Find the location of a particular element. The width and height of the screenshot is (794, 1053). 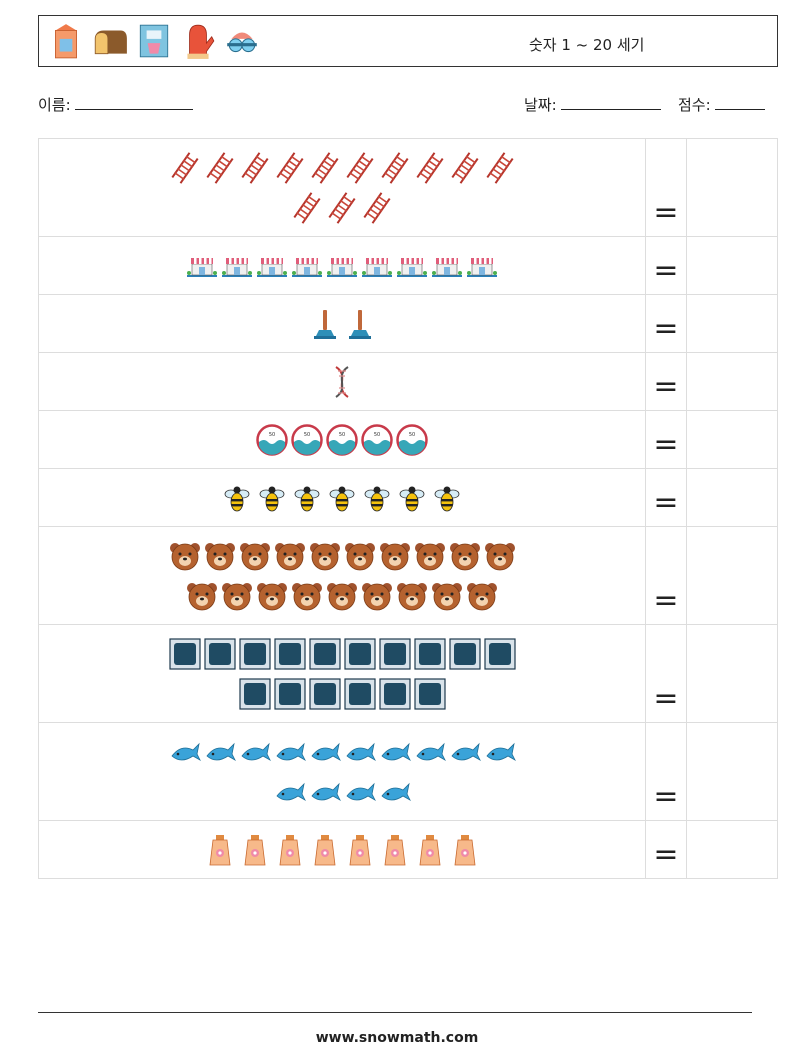

plunger-icon is located at coordinates (360, 324).